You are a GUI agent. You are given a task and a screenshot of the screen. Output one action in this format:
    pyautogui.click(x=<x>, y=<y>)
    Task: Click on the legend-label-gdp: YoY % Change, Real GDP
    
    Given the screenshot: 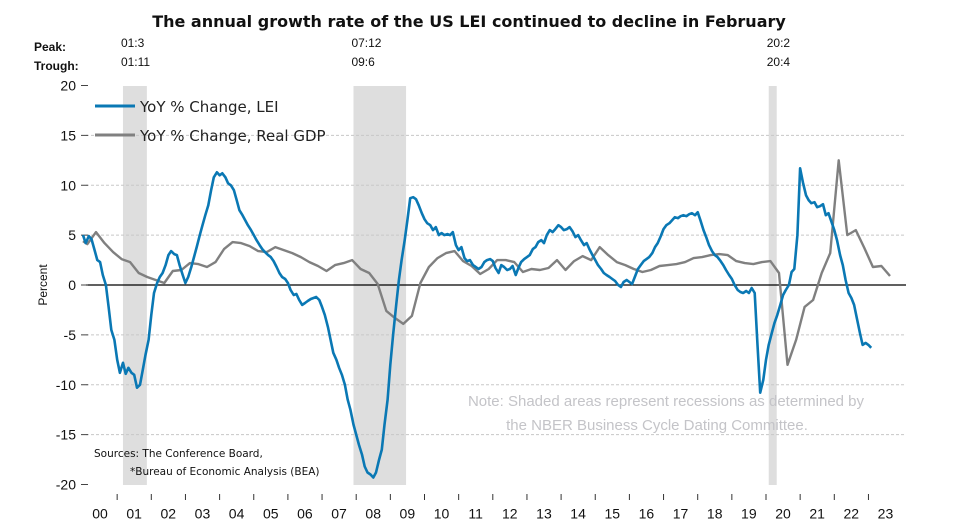 What is the action you would take?
    pyautogui.click(x=232, y=136)
    